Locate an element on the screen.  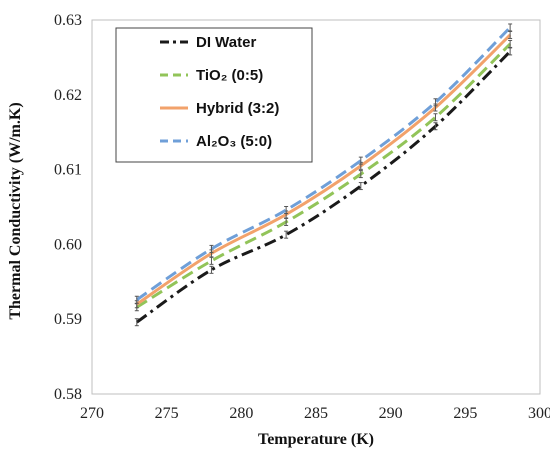
legend-label: DI Water is located at coordinates (226, 42).